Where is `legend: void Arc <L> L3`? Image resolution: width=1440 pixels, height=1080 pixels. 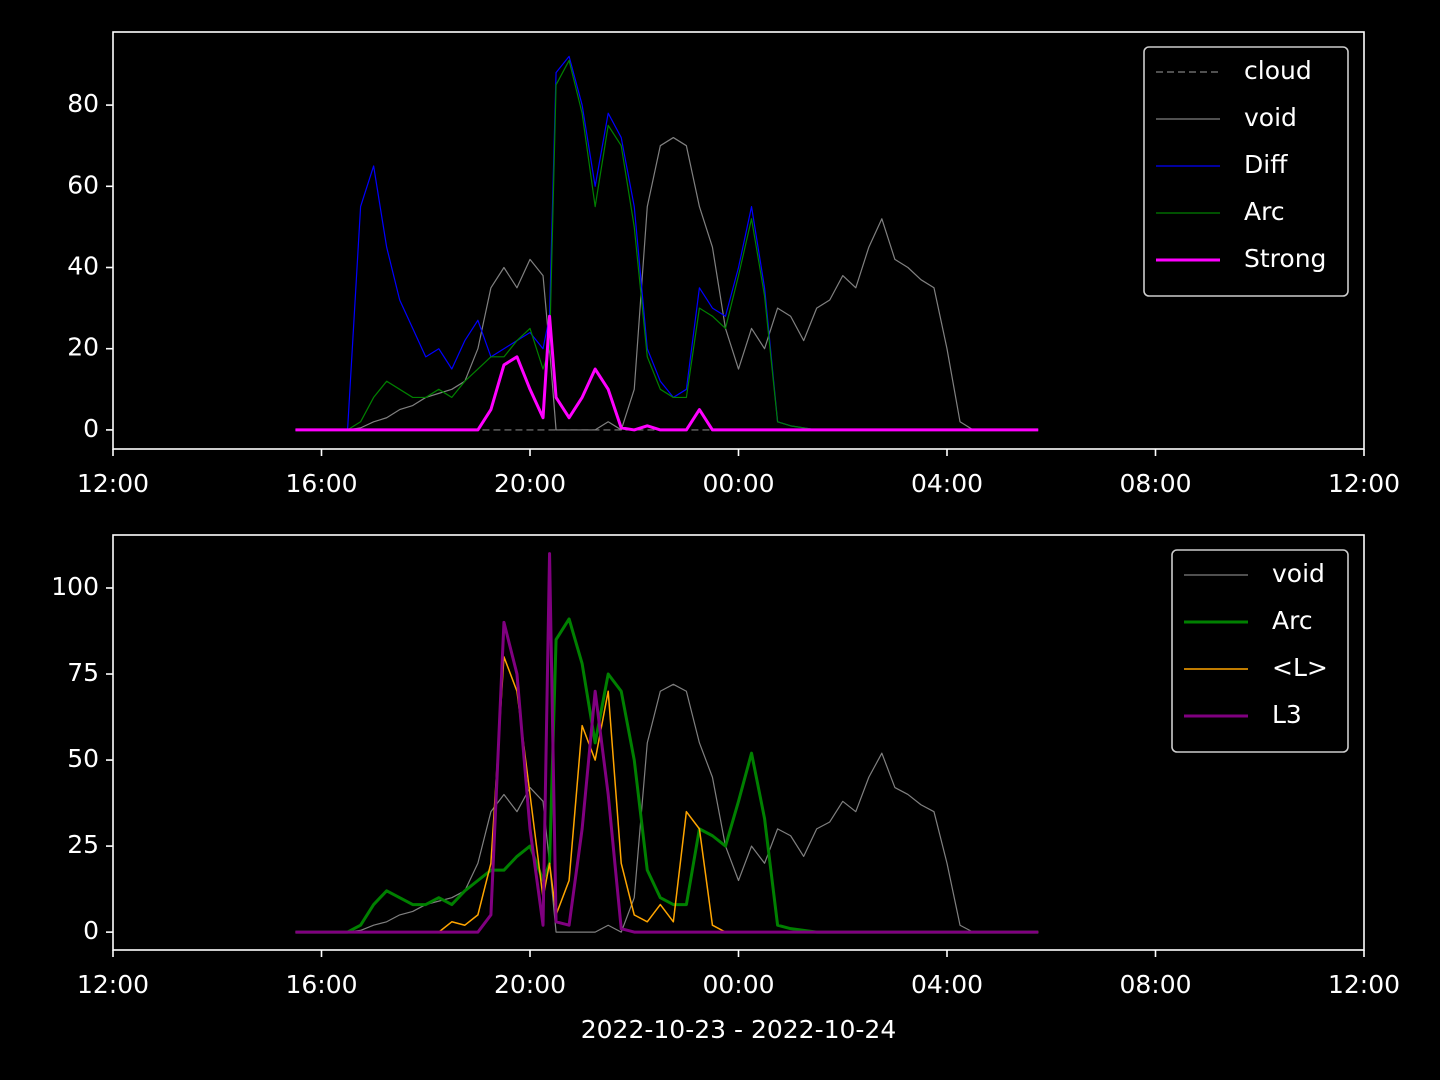 legend: void Arc <L> L3 is located at coordinates (1260, 651).